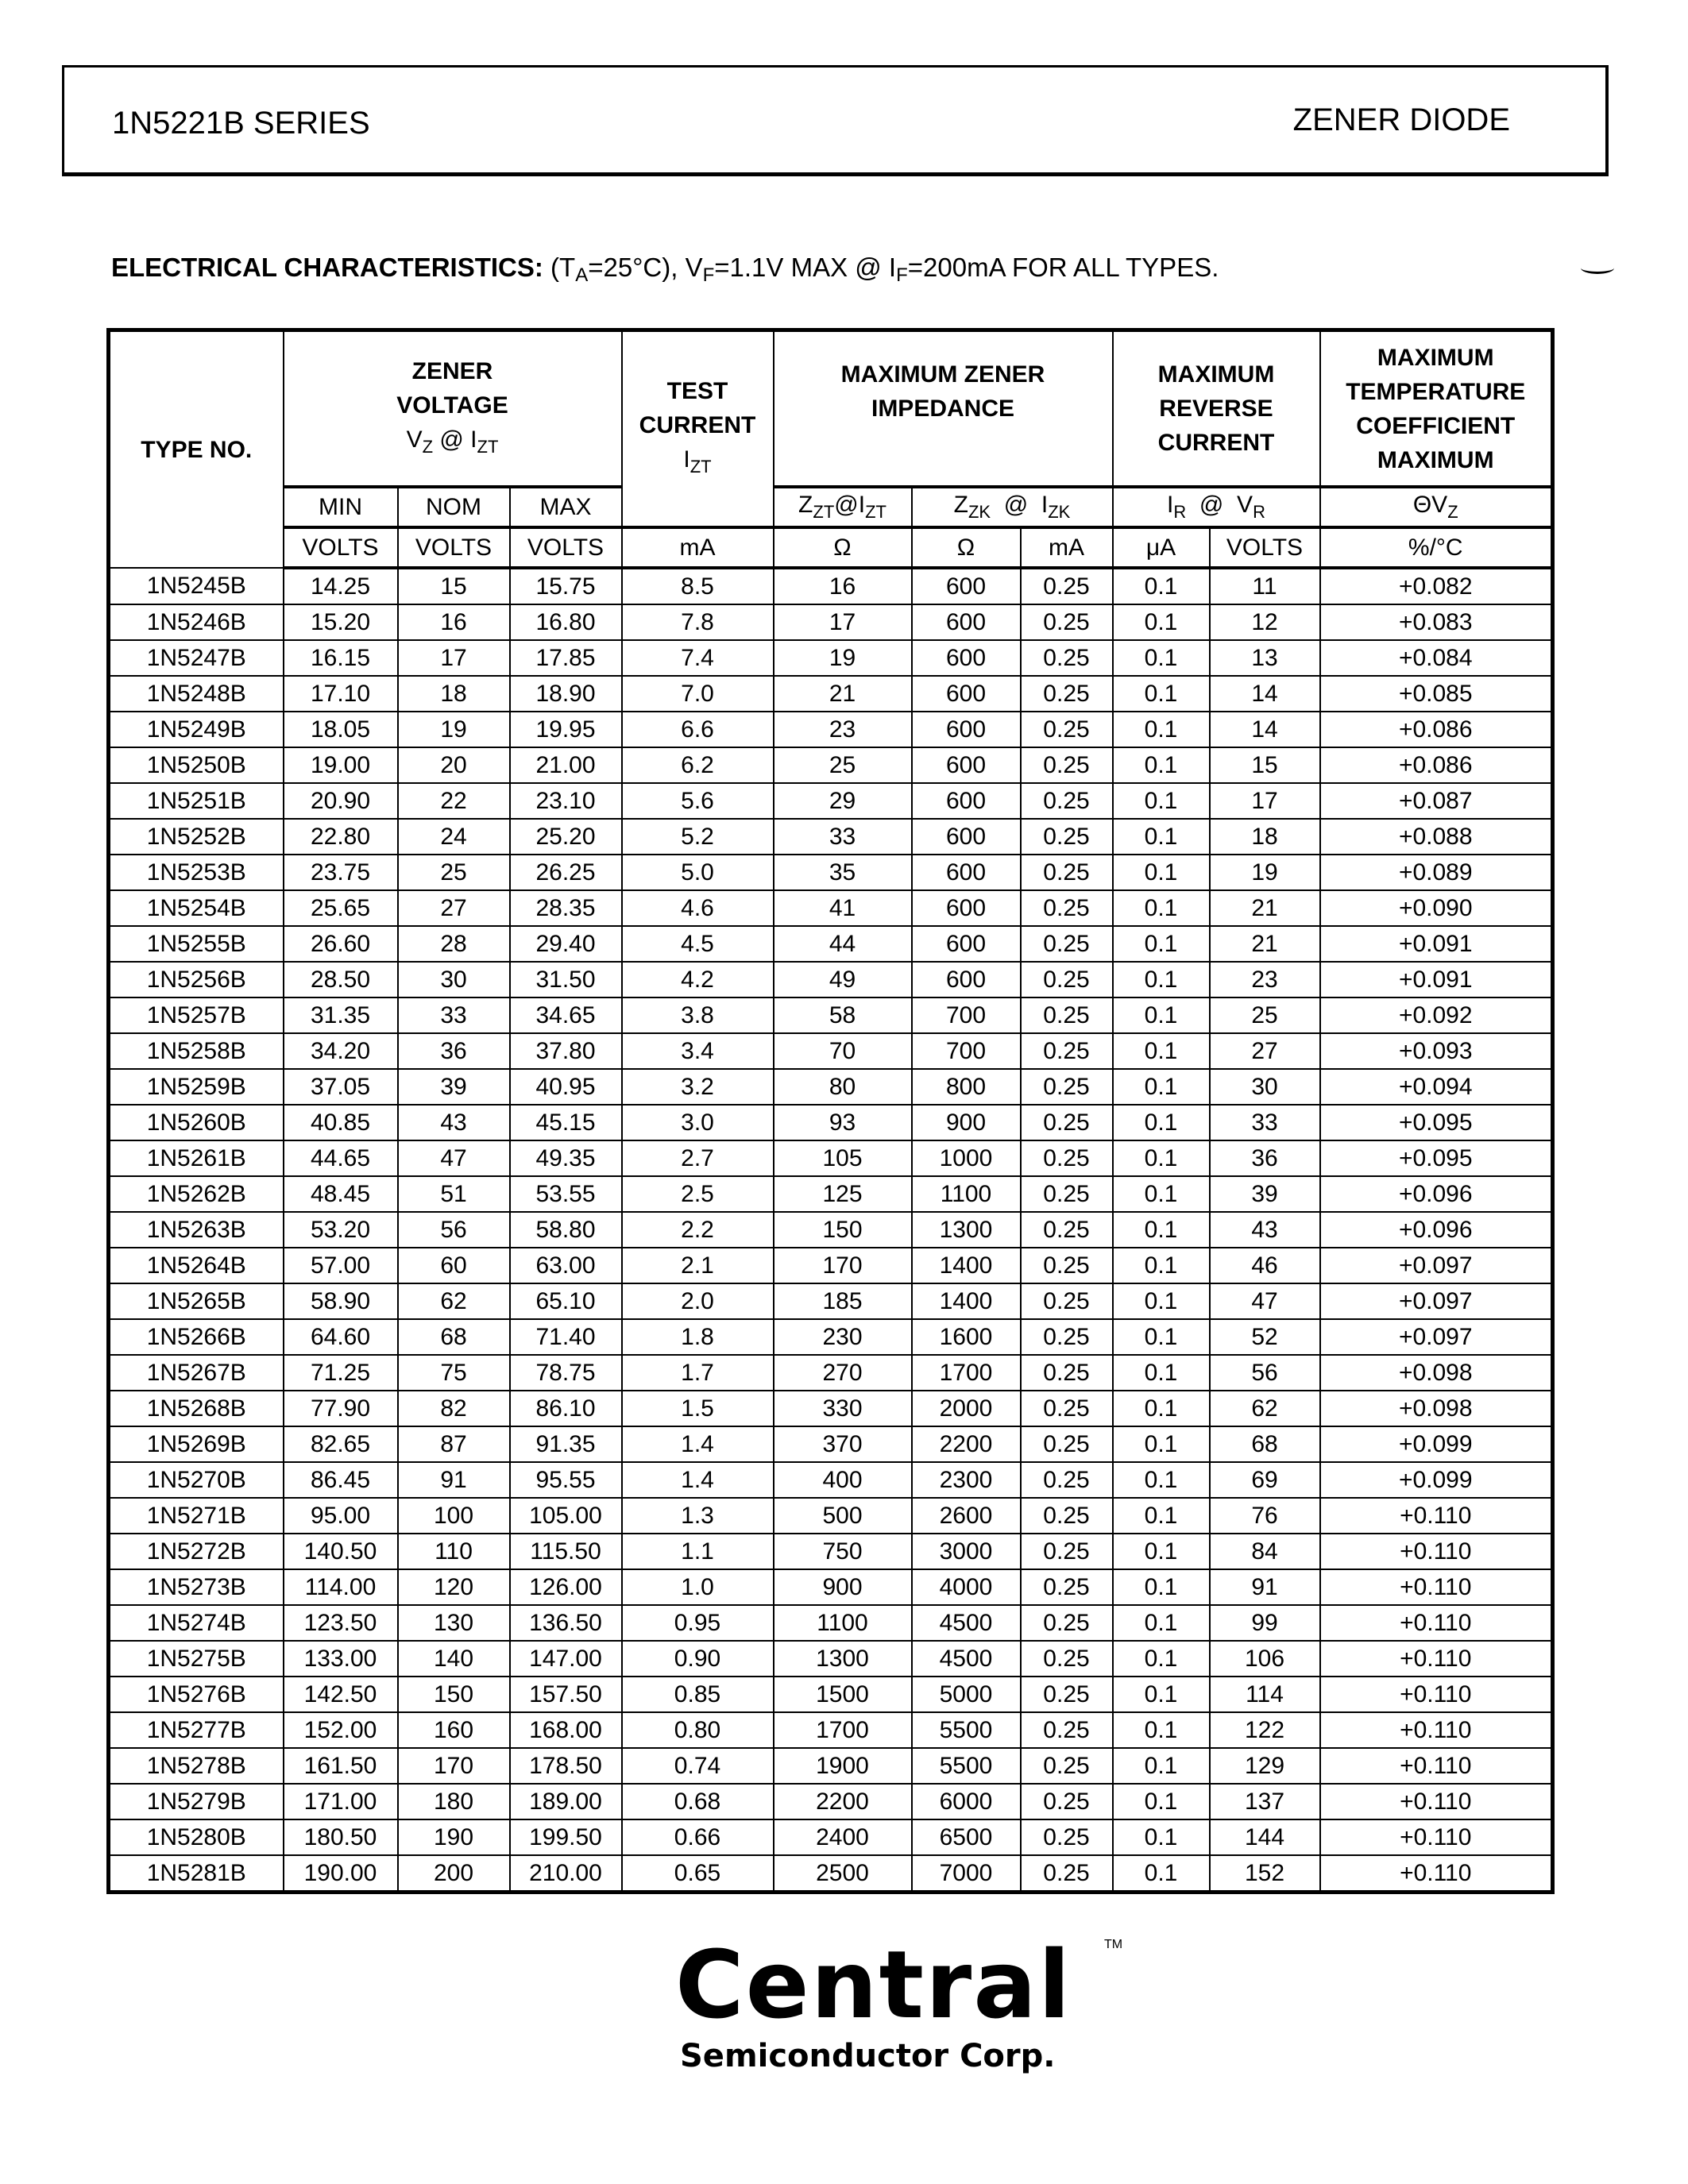 The image size is (1688, 2184). What do you see at coordinates (1264, 1515) in the screenshot?
I see `value-cell: 76` at bounding box center [1264, 1515].